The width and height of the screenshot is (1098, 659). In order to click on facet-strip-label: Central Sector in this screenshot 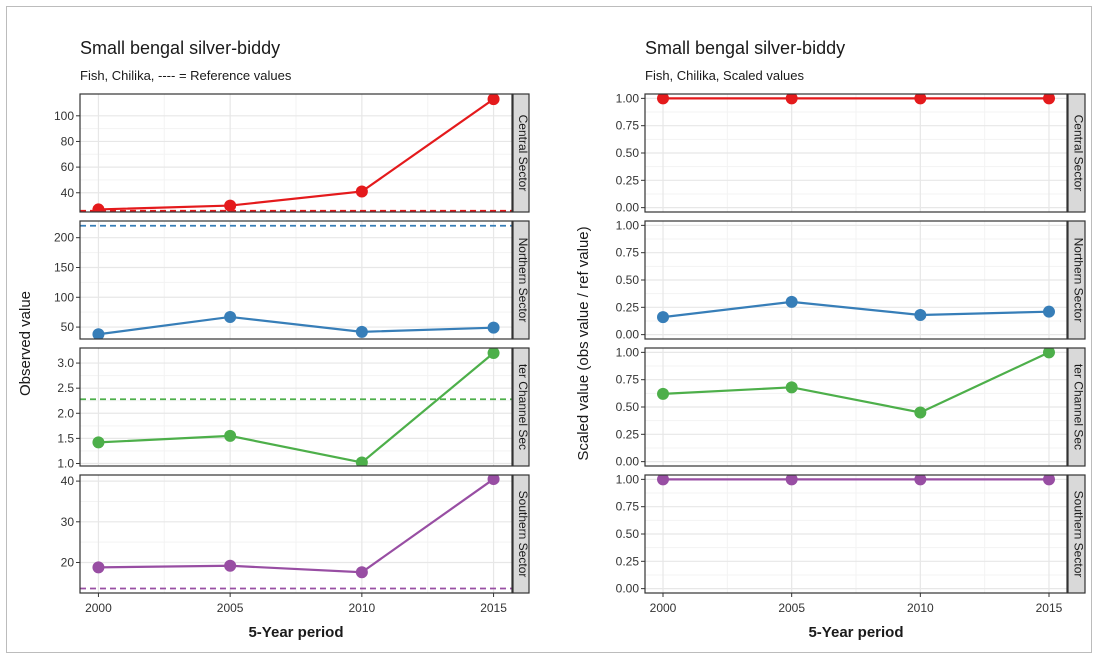, I will do `click(1078, 153)`.